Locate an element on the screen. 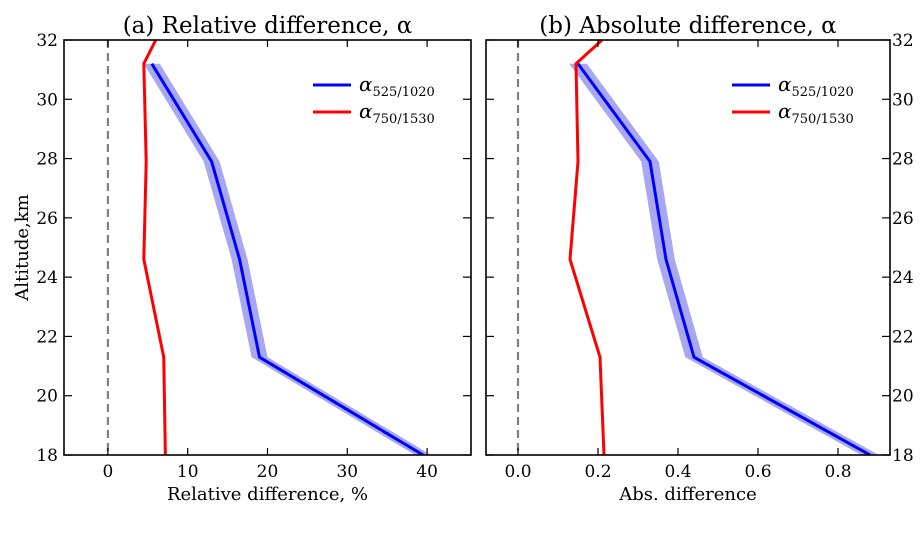 The height and width of the screenshot is (535, 922). x-tick-label: 0.4 is located at coordinates (677, 472).